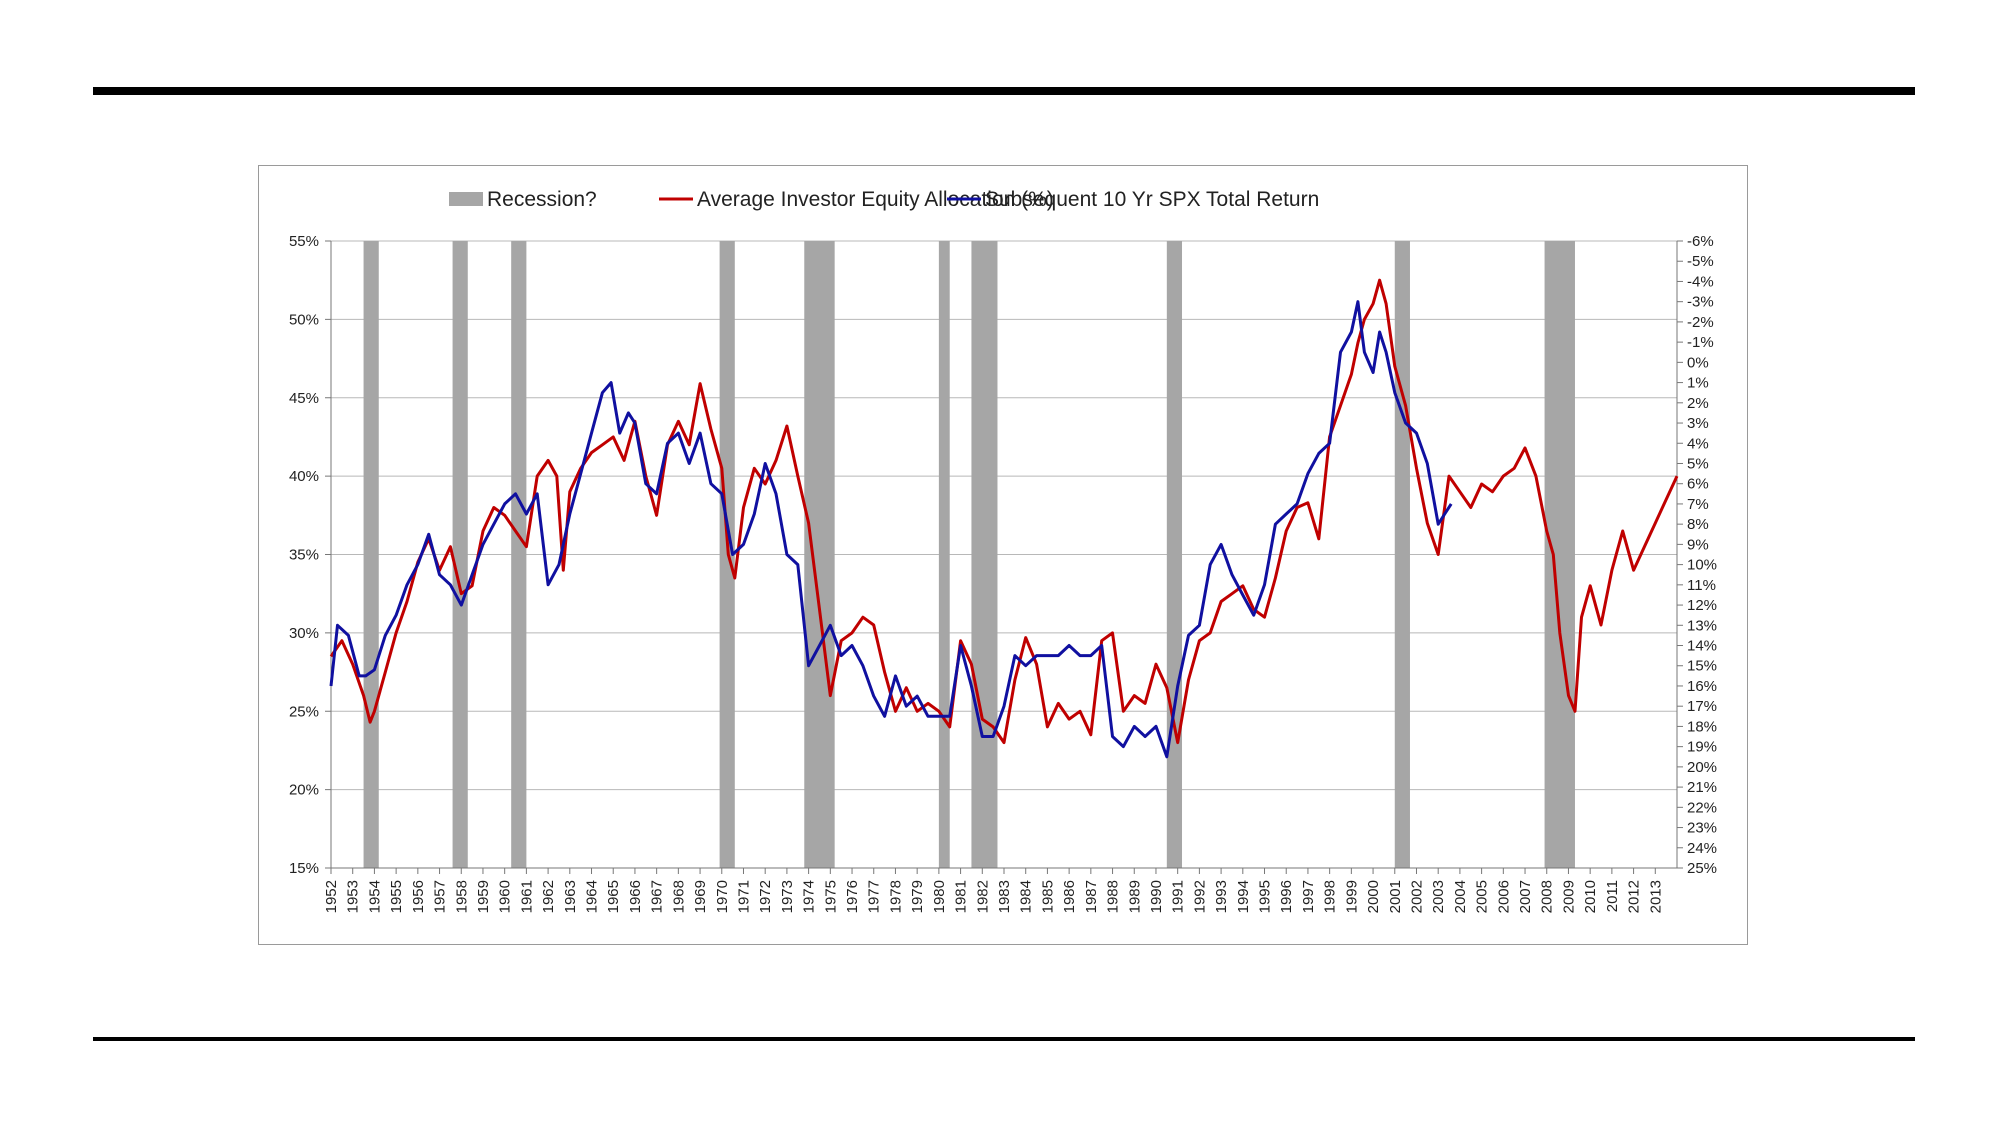 This screenshot has height=1125, width=2000. I want to click on x-tick-label: 1985, so click(1047, 896).